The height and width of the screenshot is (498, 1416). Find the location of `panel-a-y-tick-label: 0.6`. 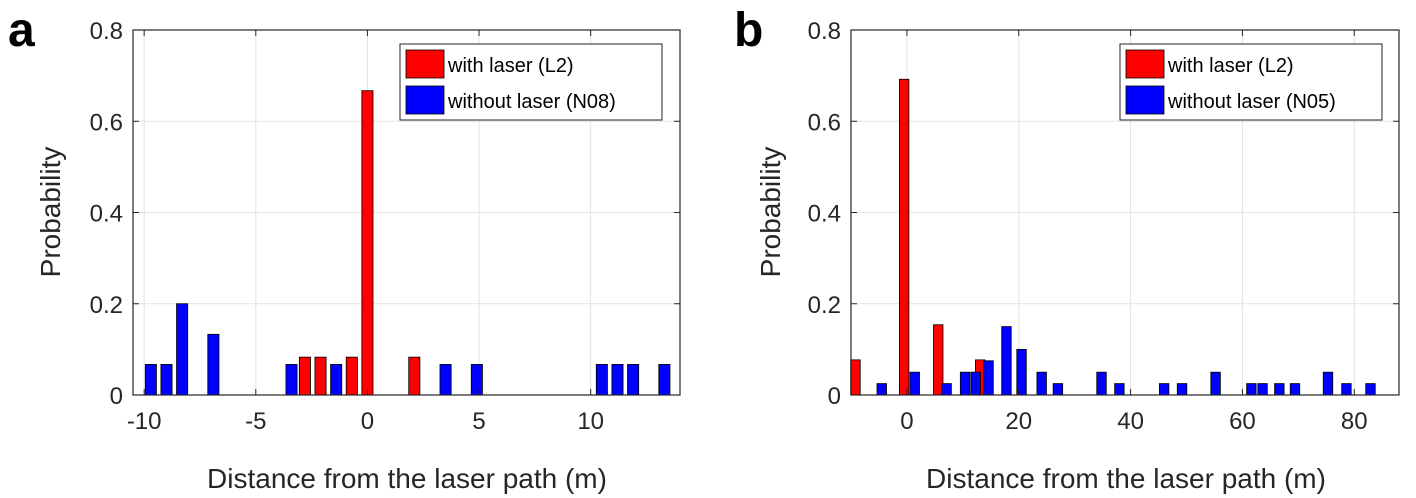

panel-a-y-tick-label: 0.6 is located at coordinates (106, 122).